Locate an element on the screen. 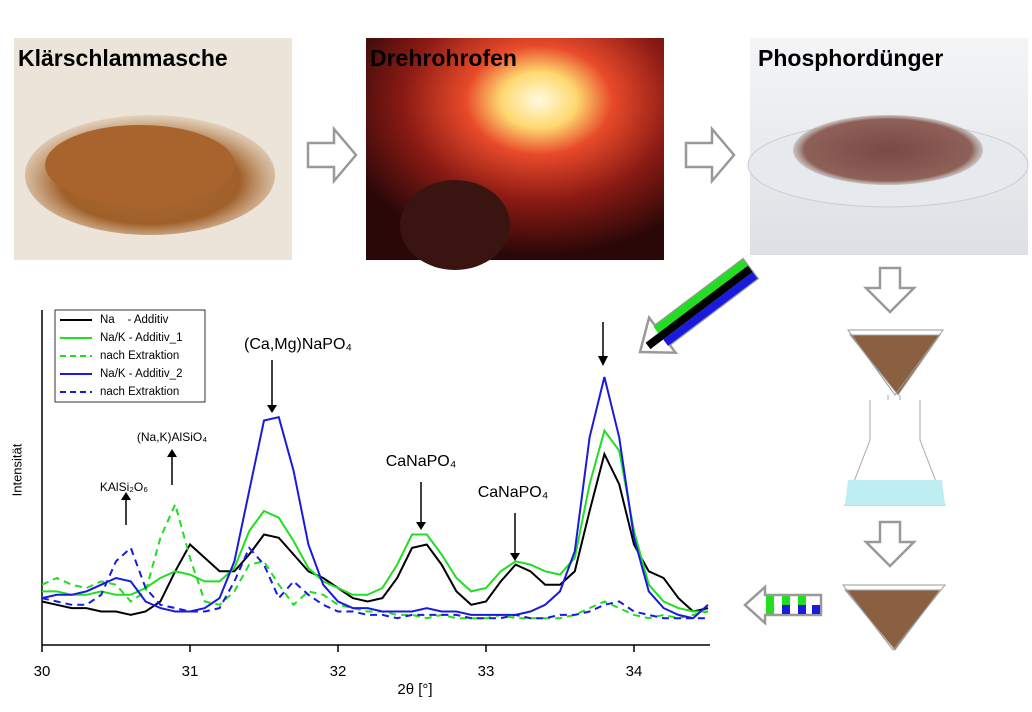  peak-label: (Na,K)AlSiO₄ is located at coordinates (172, 437).